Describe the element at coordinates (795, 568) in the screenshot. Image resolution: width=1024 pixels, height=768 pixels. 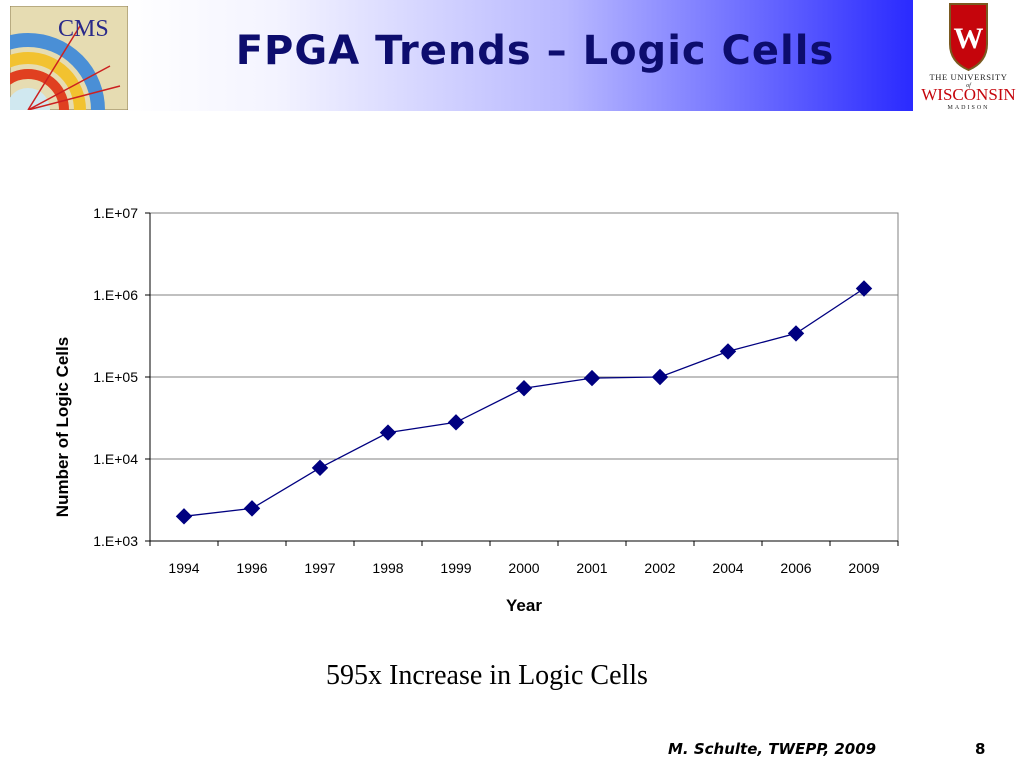
I see `x-tick-label: 2006` at that location.